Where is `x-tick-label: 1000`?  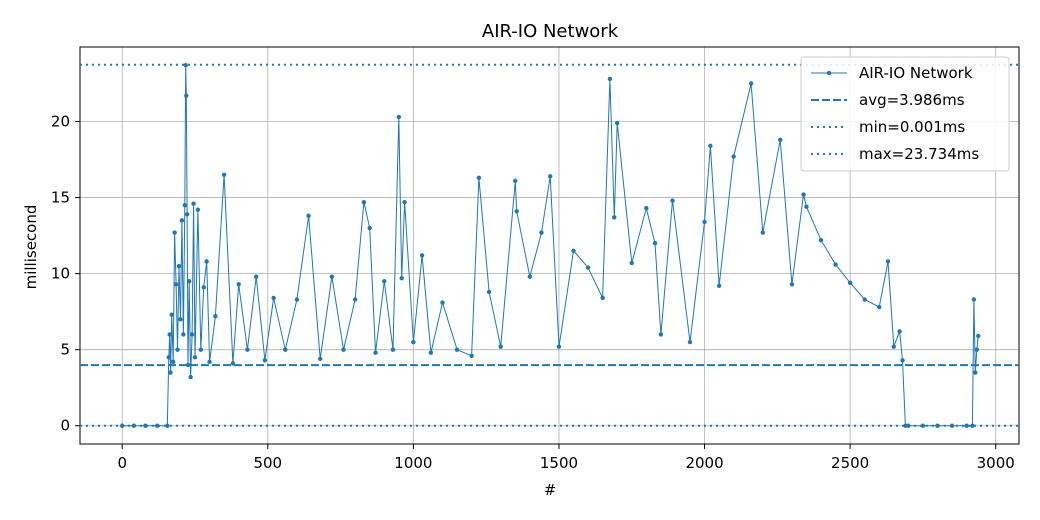 x-tick-label: 1000 is located at coordinates (413, 463).